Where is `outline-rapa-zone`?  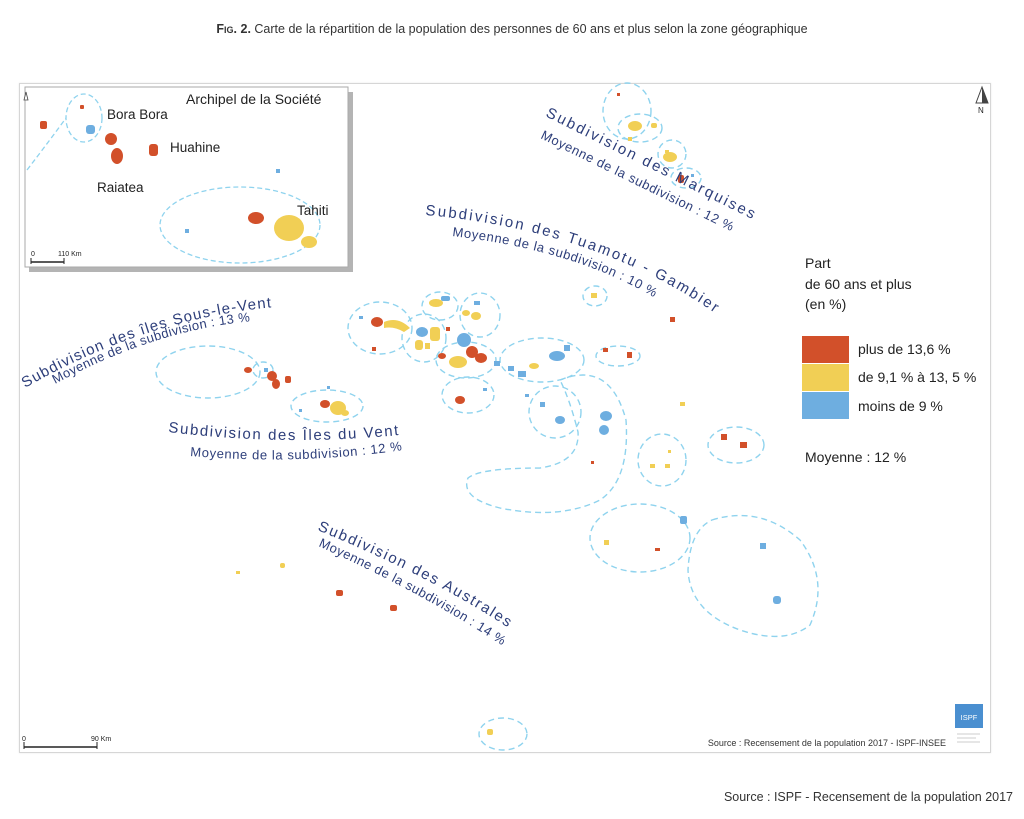
outline-rapa-zone is located at coordinates (753, 576).